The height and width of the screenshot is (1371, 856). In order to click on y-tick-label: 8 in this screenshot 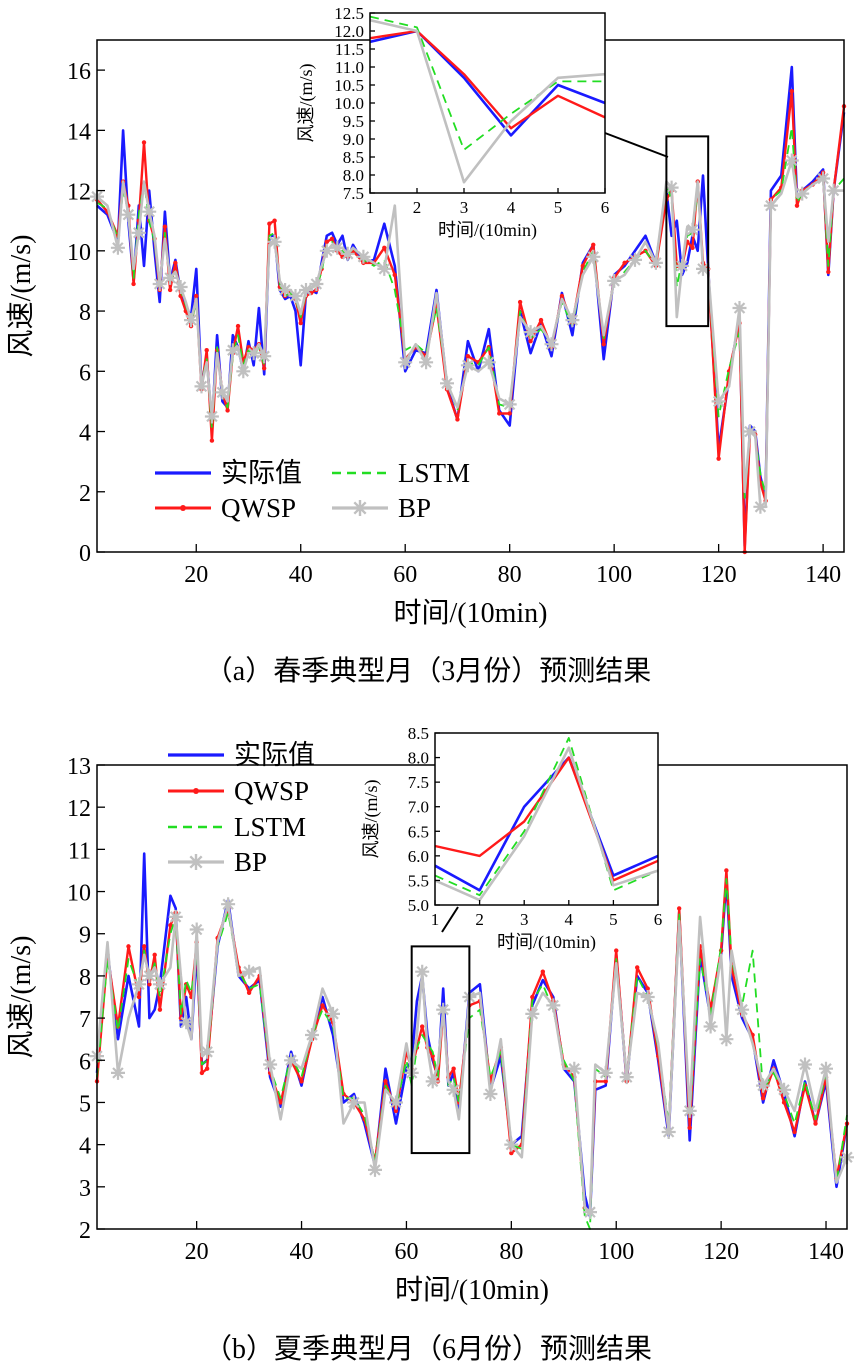, I will do `click(85, 978)`.